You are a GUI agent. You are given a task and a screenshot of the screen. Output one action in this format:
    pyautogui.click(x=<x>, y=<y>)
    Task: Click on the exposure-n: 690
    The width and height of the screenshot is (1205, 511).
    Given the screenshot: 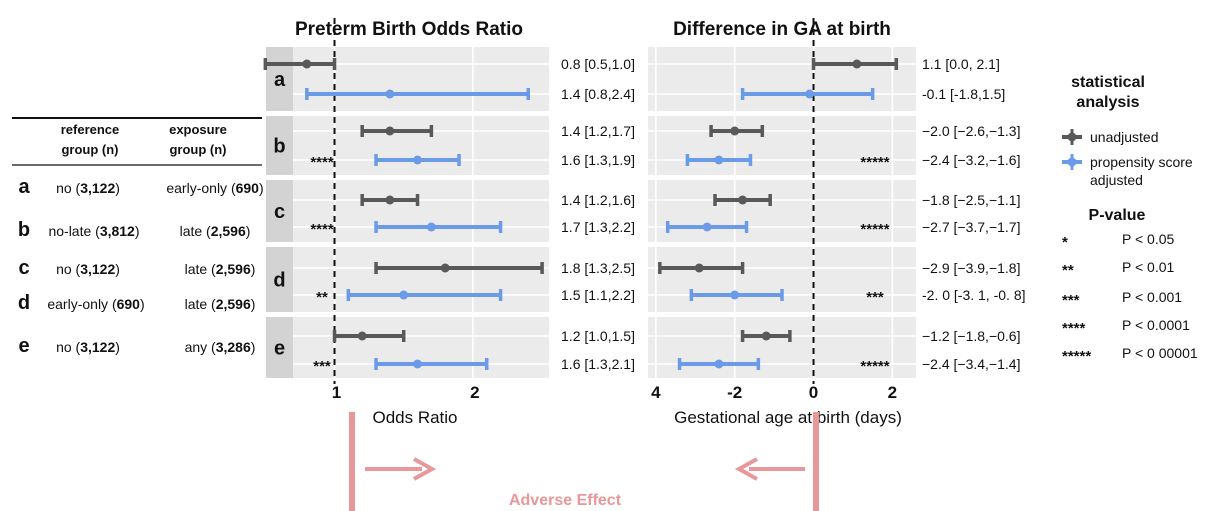 What is the action you would take?
    pyautogui.click(x=248, y=188)
    